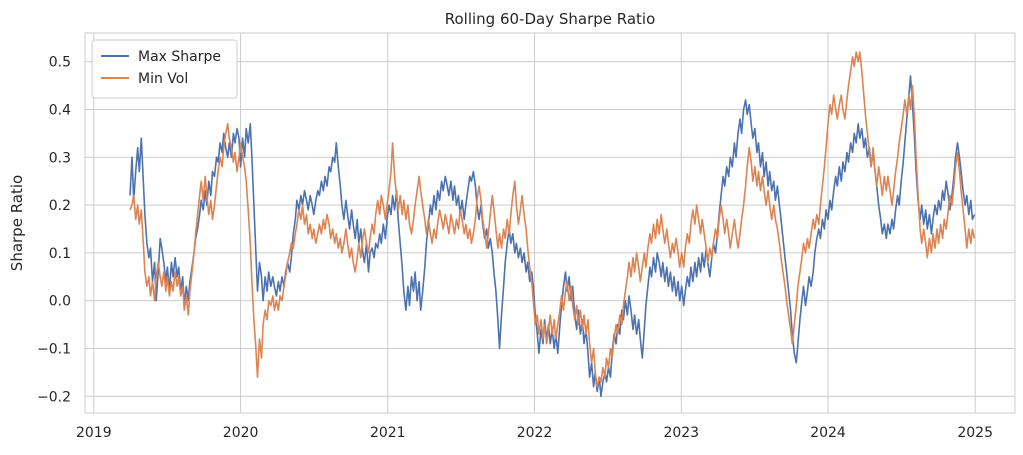 This screenshot has width=1023, height=455. Describe the element at coordinates (54, 349) in the screenshot. I see `y-tick-label: −0.1` at that location.